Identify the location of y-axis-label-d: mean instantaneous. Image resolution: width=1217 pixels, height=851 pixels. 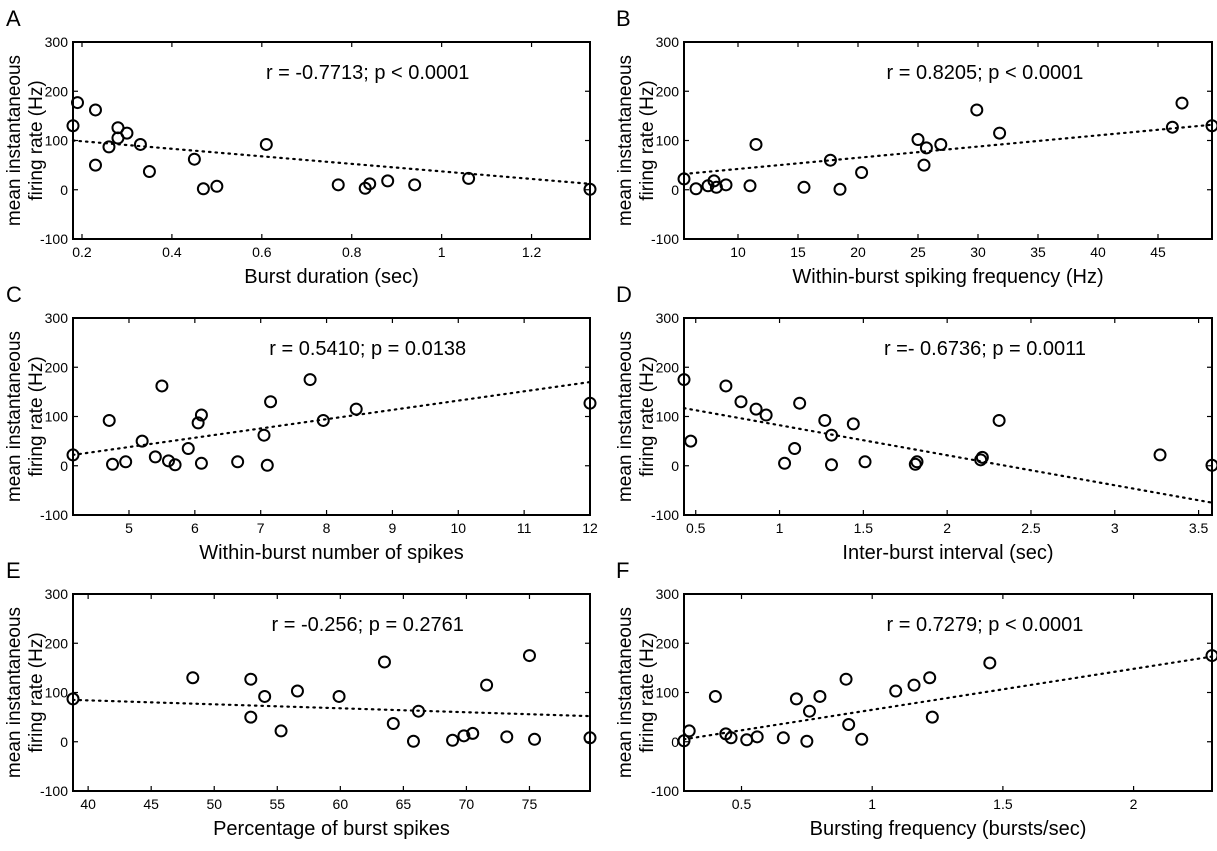
(625, 416).